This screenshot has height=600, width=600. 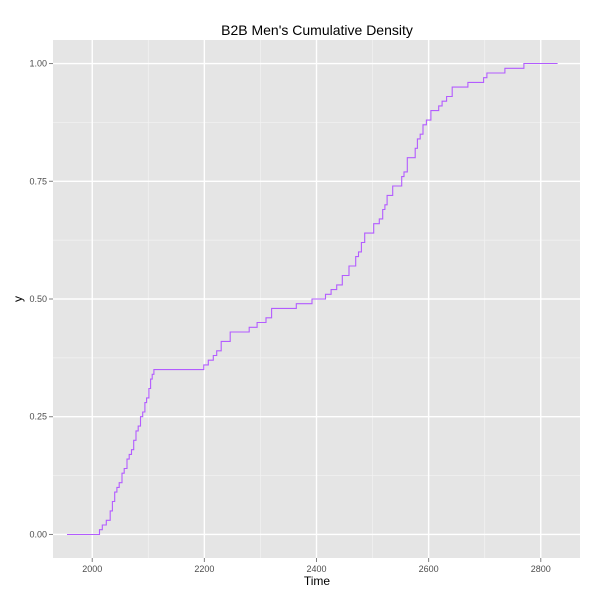 What do you see at coordinates (204, 569) in the screenshot?
I see `x-tick-label: 2200` at bounding box center [204, 569].